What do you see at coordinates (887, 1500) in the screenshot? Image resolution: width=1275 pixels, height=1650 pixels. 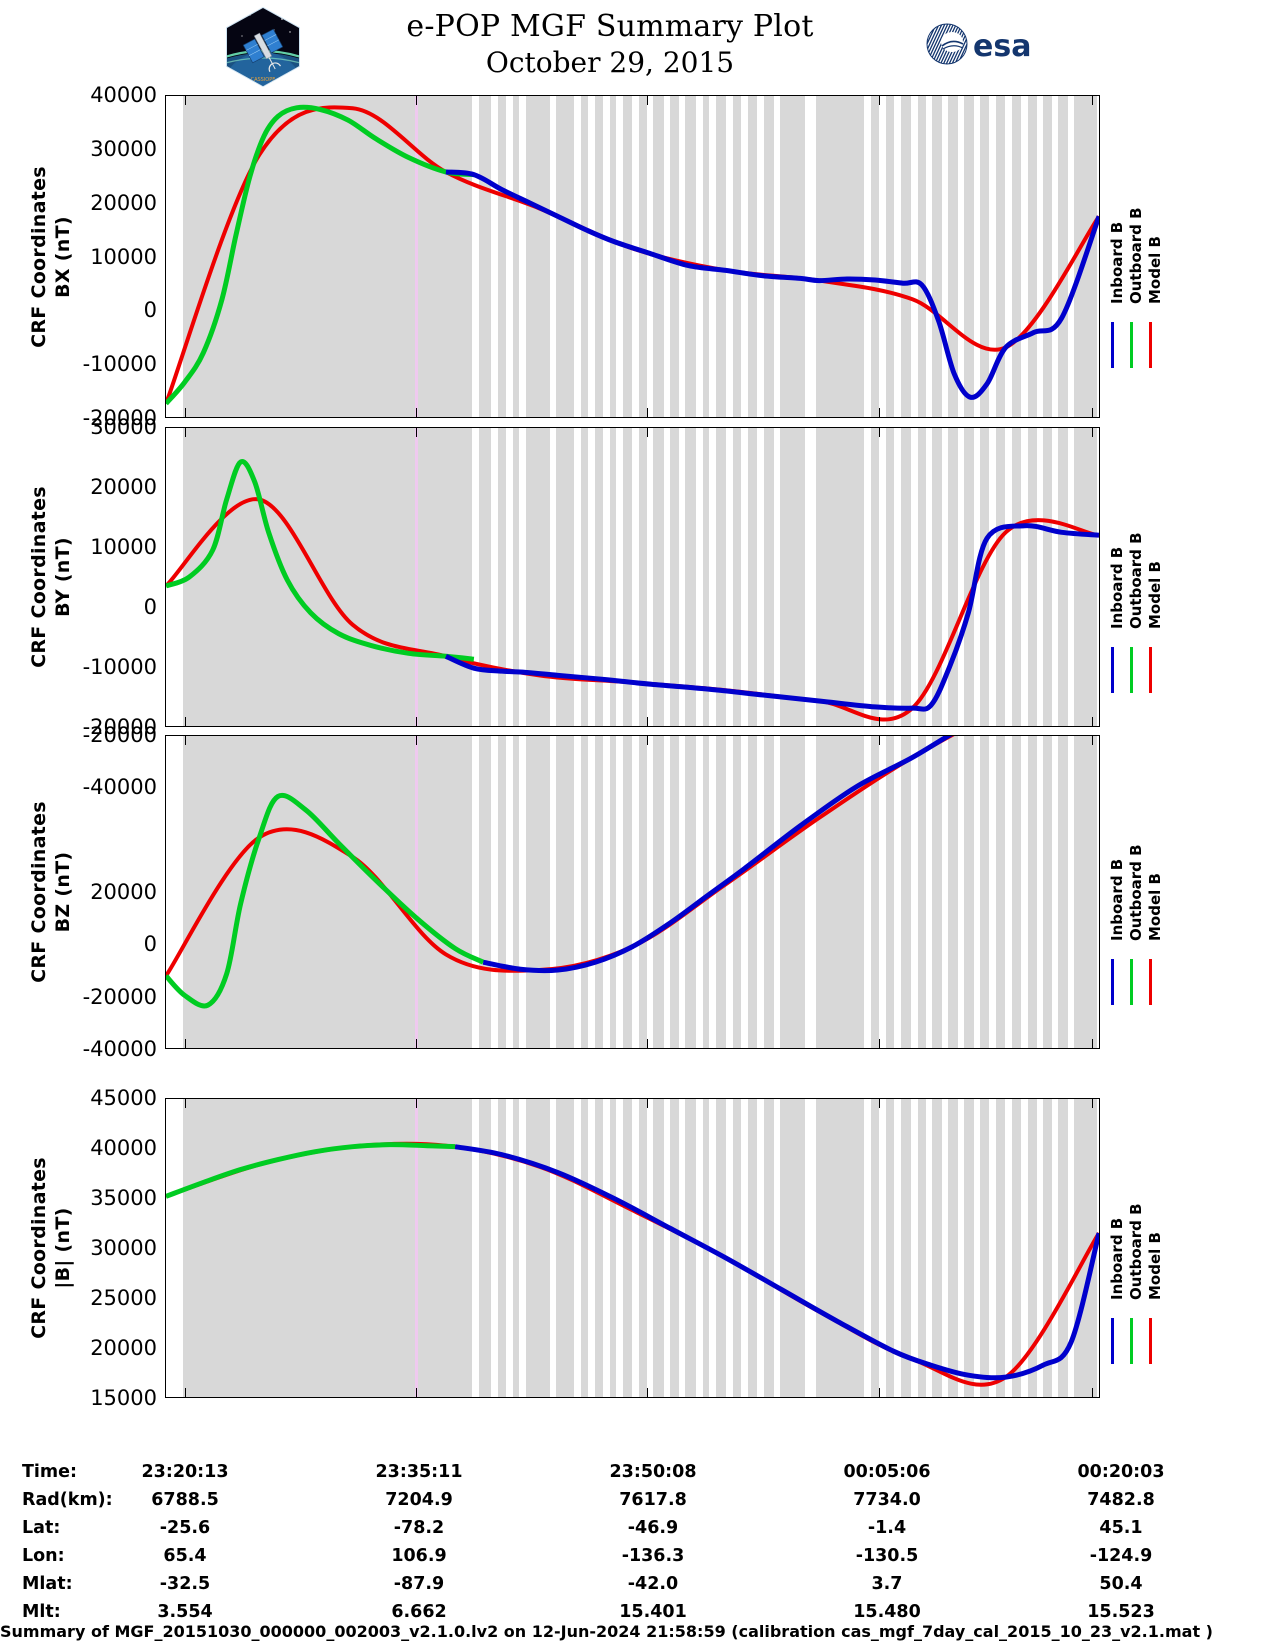 I see `table-cell: 7734.0` at bounding box center [887, 1500].